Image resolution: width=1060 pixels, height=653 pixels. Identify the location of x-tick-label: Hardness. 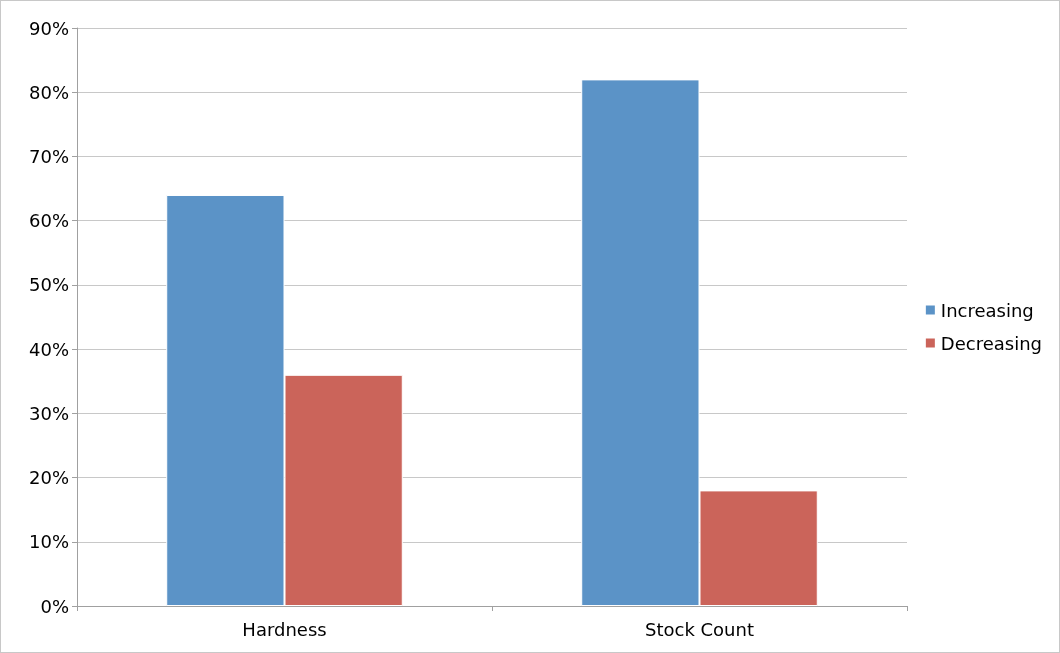
(284, 629).